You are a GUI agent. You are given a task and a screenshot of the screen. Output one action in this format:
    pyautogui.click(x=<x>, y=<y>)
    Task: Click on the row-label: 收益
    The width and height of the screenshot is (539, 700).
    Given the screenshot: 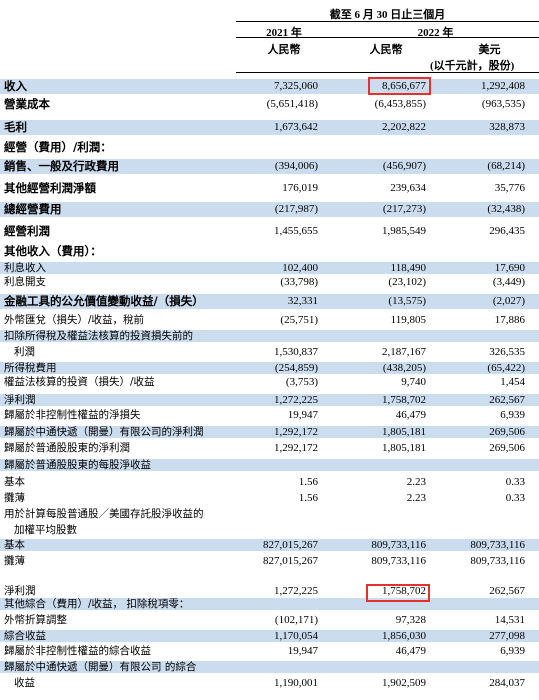 What is the action you would take?
    pyautogui.click(x=24, y=683)
    